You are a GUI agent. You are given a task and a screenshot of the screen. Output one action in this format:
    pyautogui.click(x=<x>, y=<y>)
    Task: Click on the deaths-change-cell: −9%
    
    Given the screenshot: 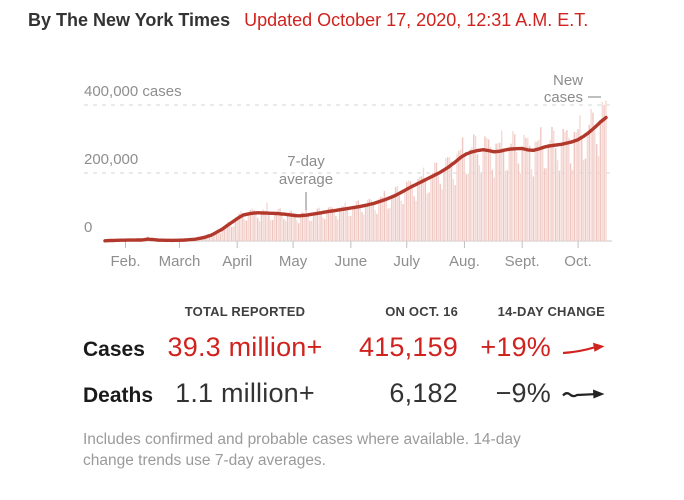 What is the action you would take?
    pyautogui.click(x=531, y=393)
    